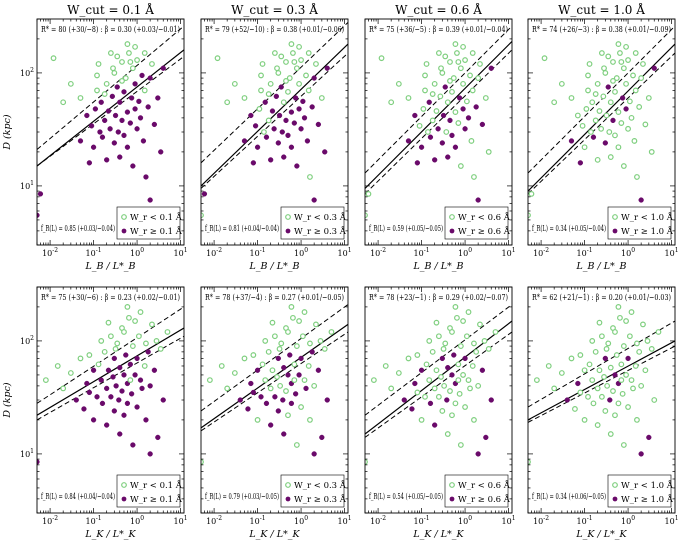  What do you see at coordinates (273, 266) in the screenshot?
I see `x-axis-label: L_B / L*_B` at bounding box center [273, 266].